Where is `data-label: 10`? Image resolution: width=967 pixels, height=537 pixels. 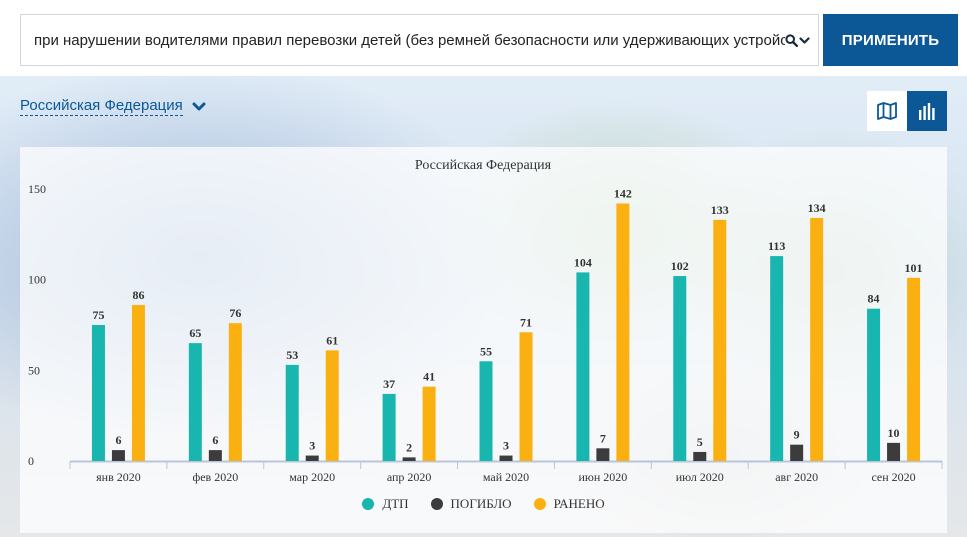 data-label: 10 is located at coordinates (894, 433).